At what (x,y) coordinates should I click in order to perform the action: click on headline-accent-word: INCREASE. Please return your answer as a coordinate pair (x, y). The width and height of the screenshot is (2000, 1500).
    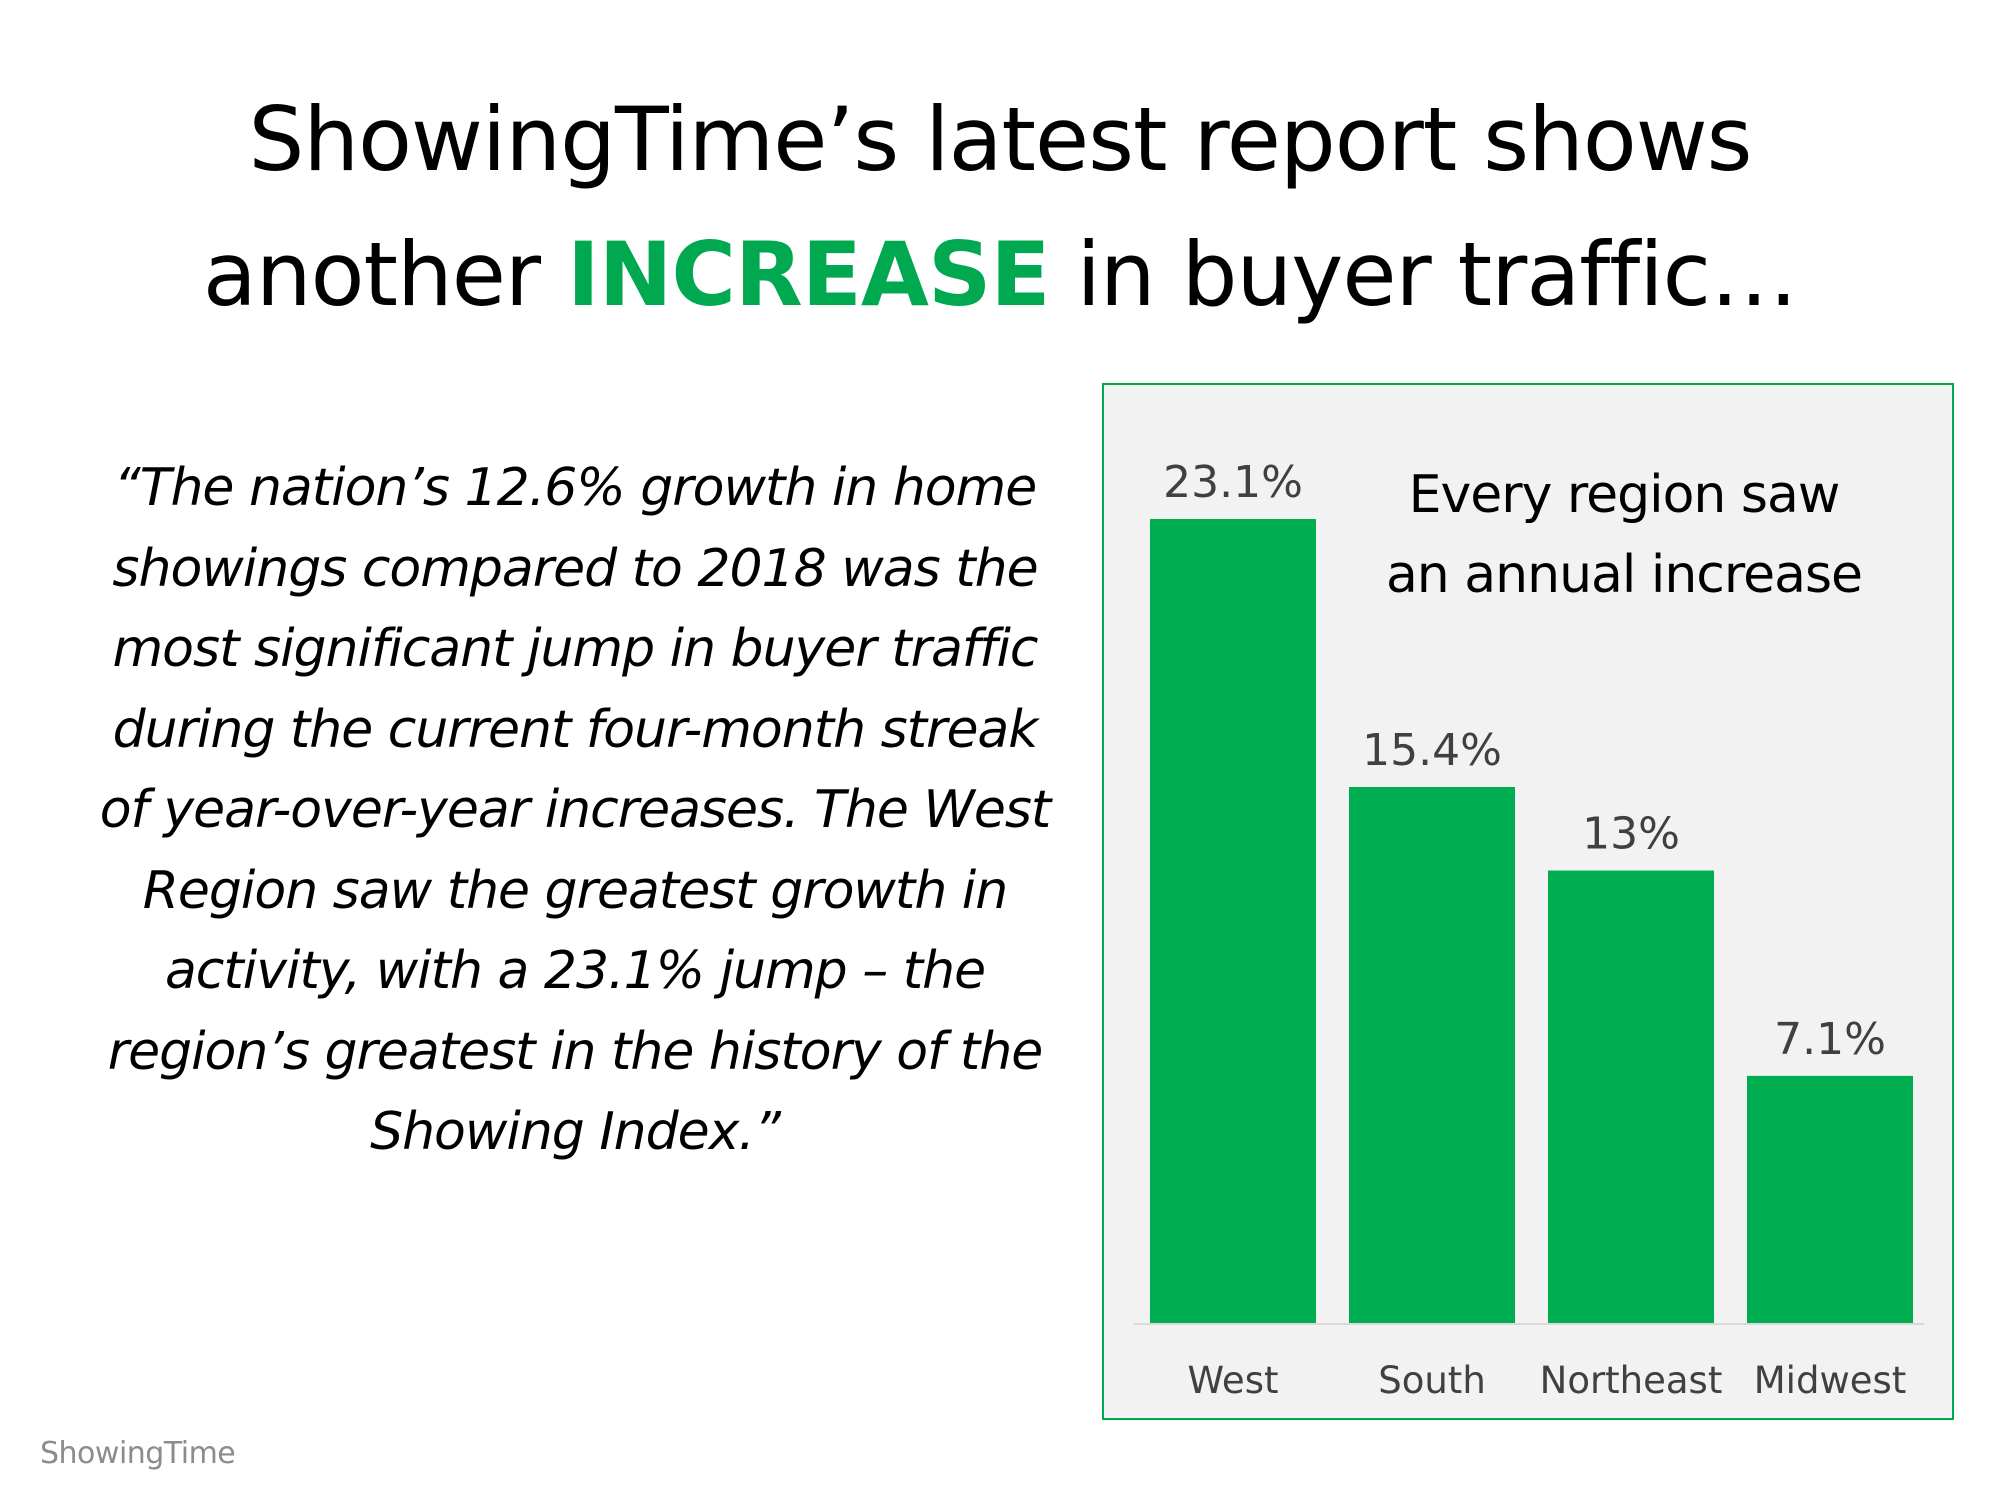
    Looking at the image, I should click on (808, 274).